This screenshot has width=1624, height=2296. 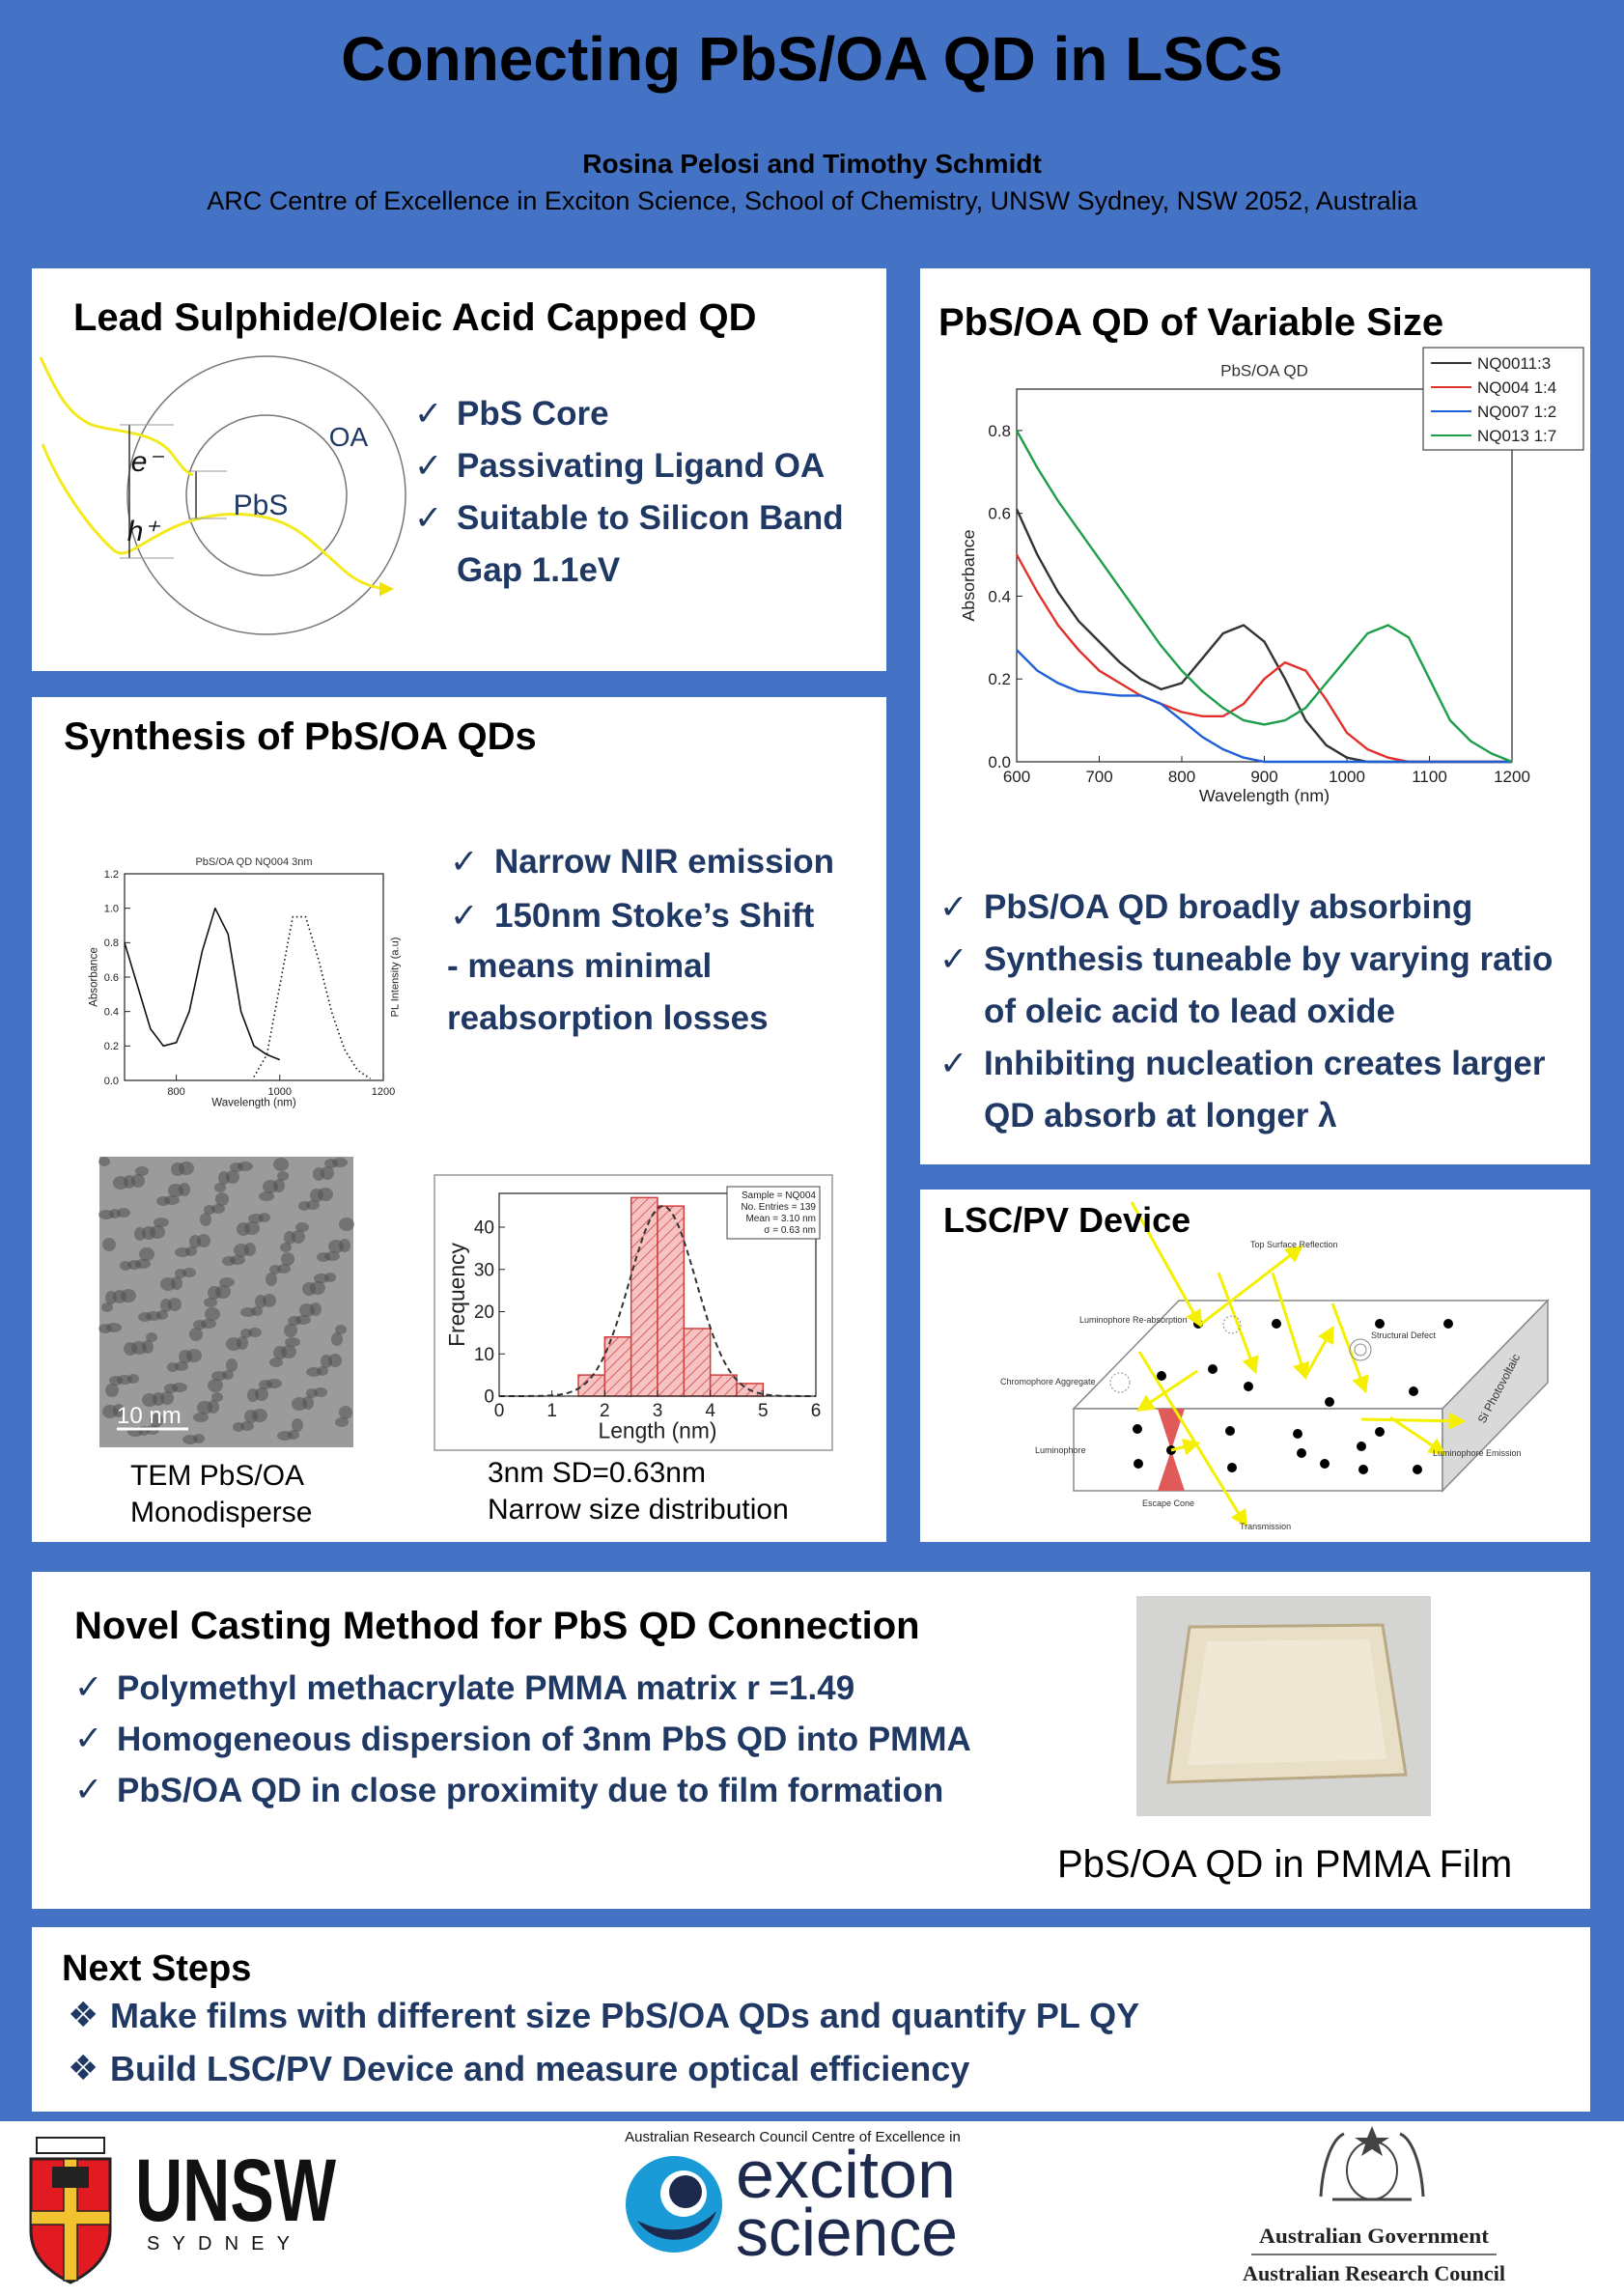 What do you see at coordinates (484, 1229) in the screenshot?
I see `y-tick-label: 40` at bounding box center [484, 1229].